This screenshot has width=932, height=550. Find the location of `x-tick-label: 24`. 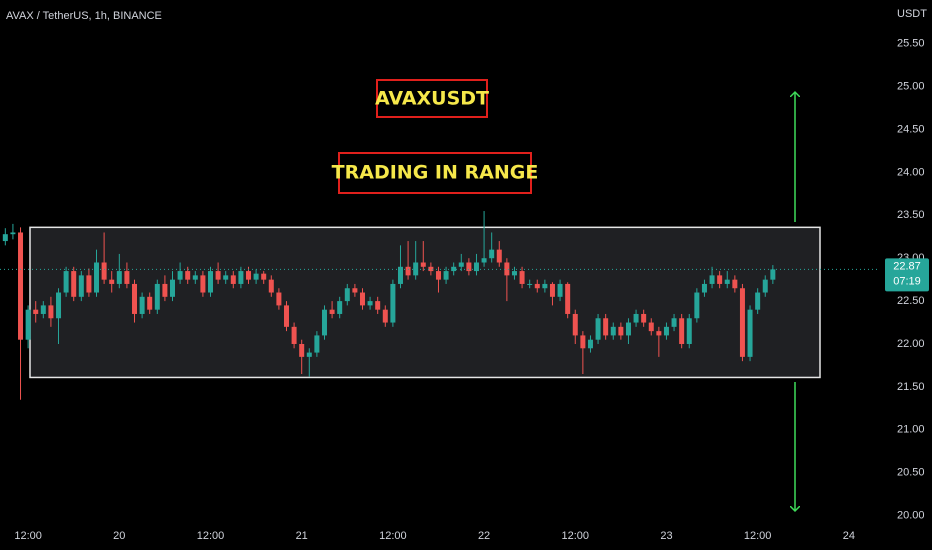

x-tick-label: 24 is located at coordinates (849, 536).